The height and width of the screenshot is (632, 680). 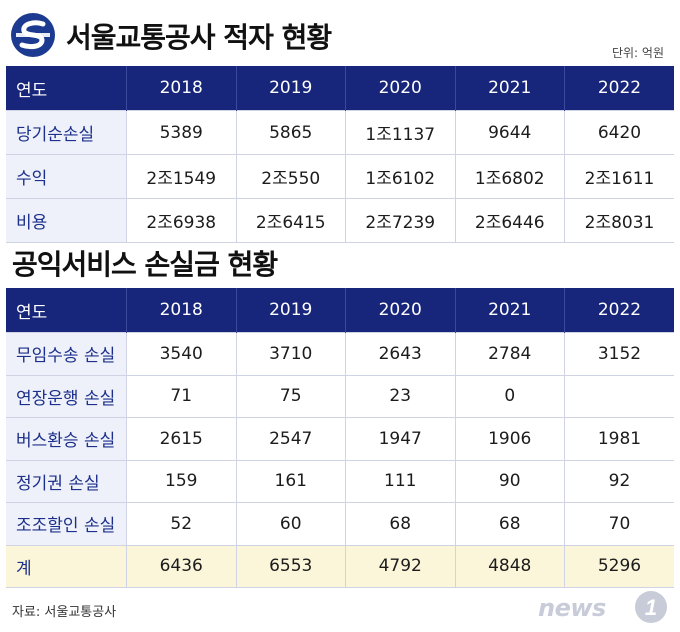 I want to click on unit-label: 단위: 억원, so click(x=637, y=53).